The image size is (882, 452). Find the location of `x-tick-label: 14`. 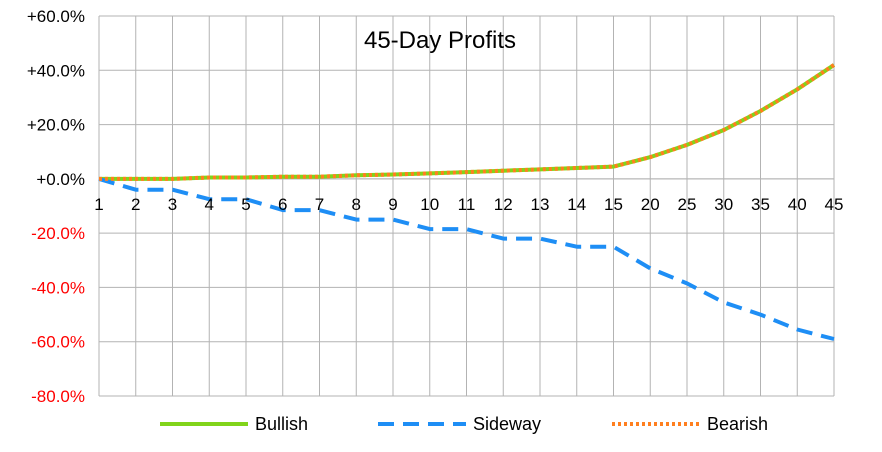

x-tick-label: 14 is located at coordinates (576, 204).